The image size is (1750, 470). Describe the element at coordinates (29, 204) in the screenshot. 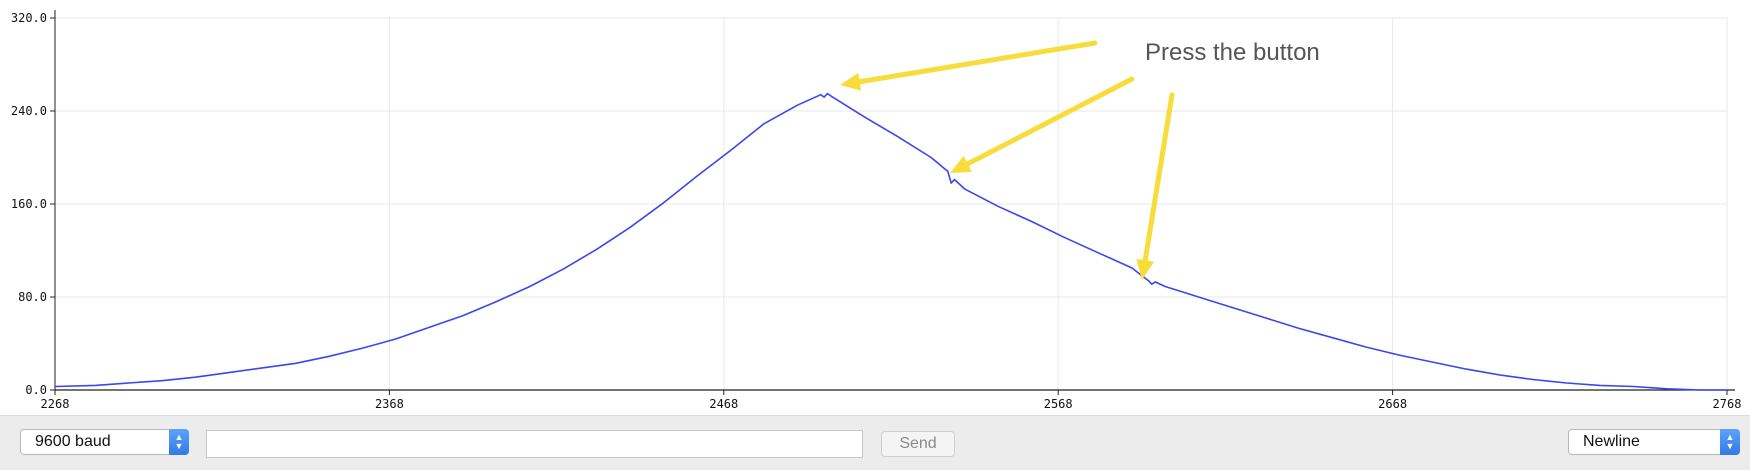

I see `y-tick-label: 160.0` at that location.